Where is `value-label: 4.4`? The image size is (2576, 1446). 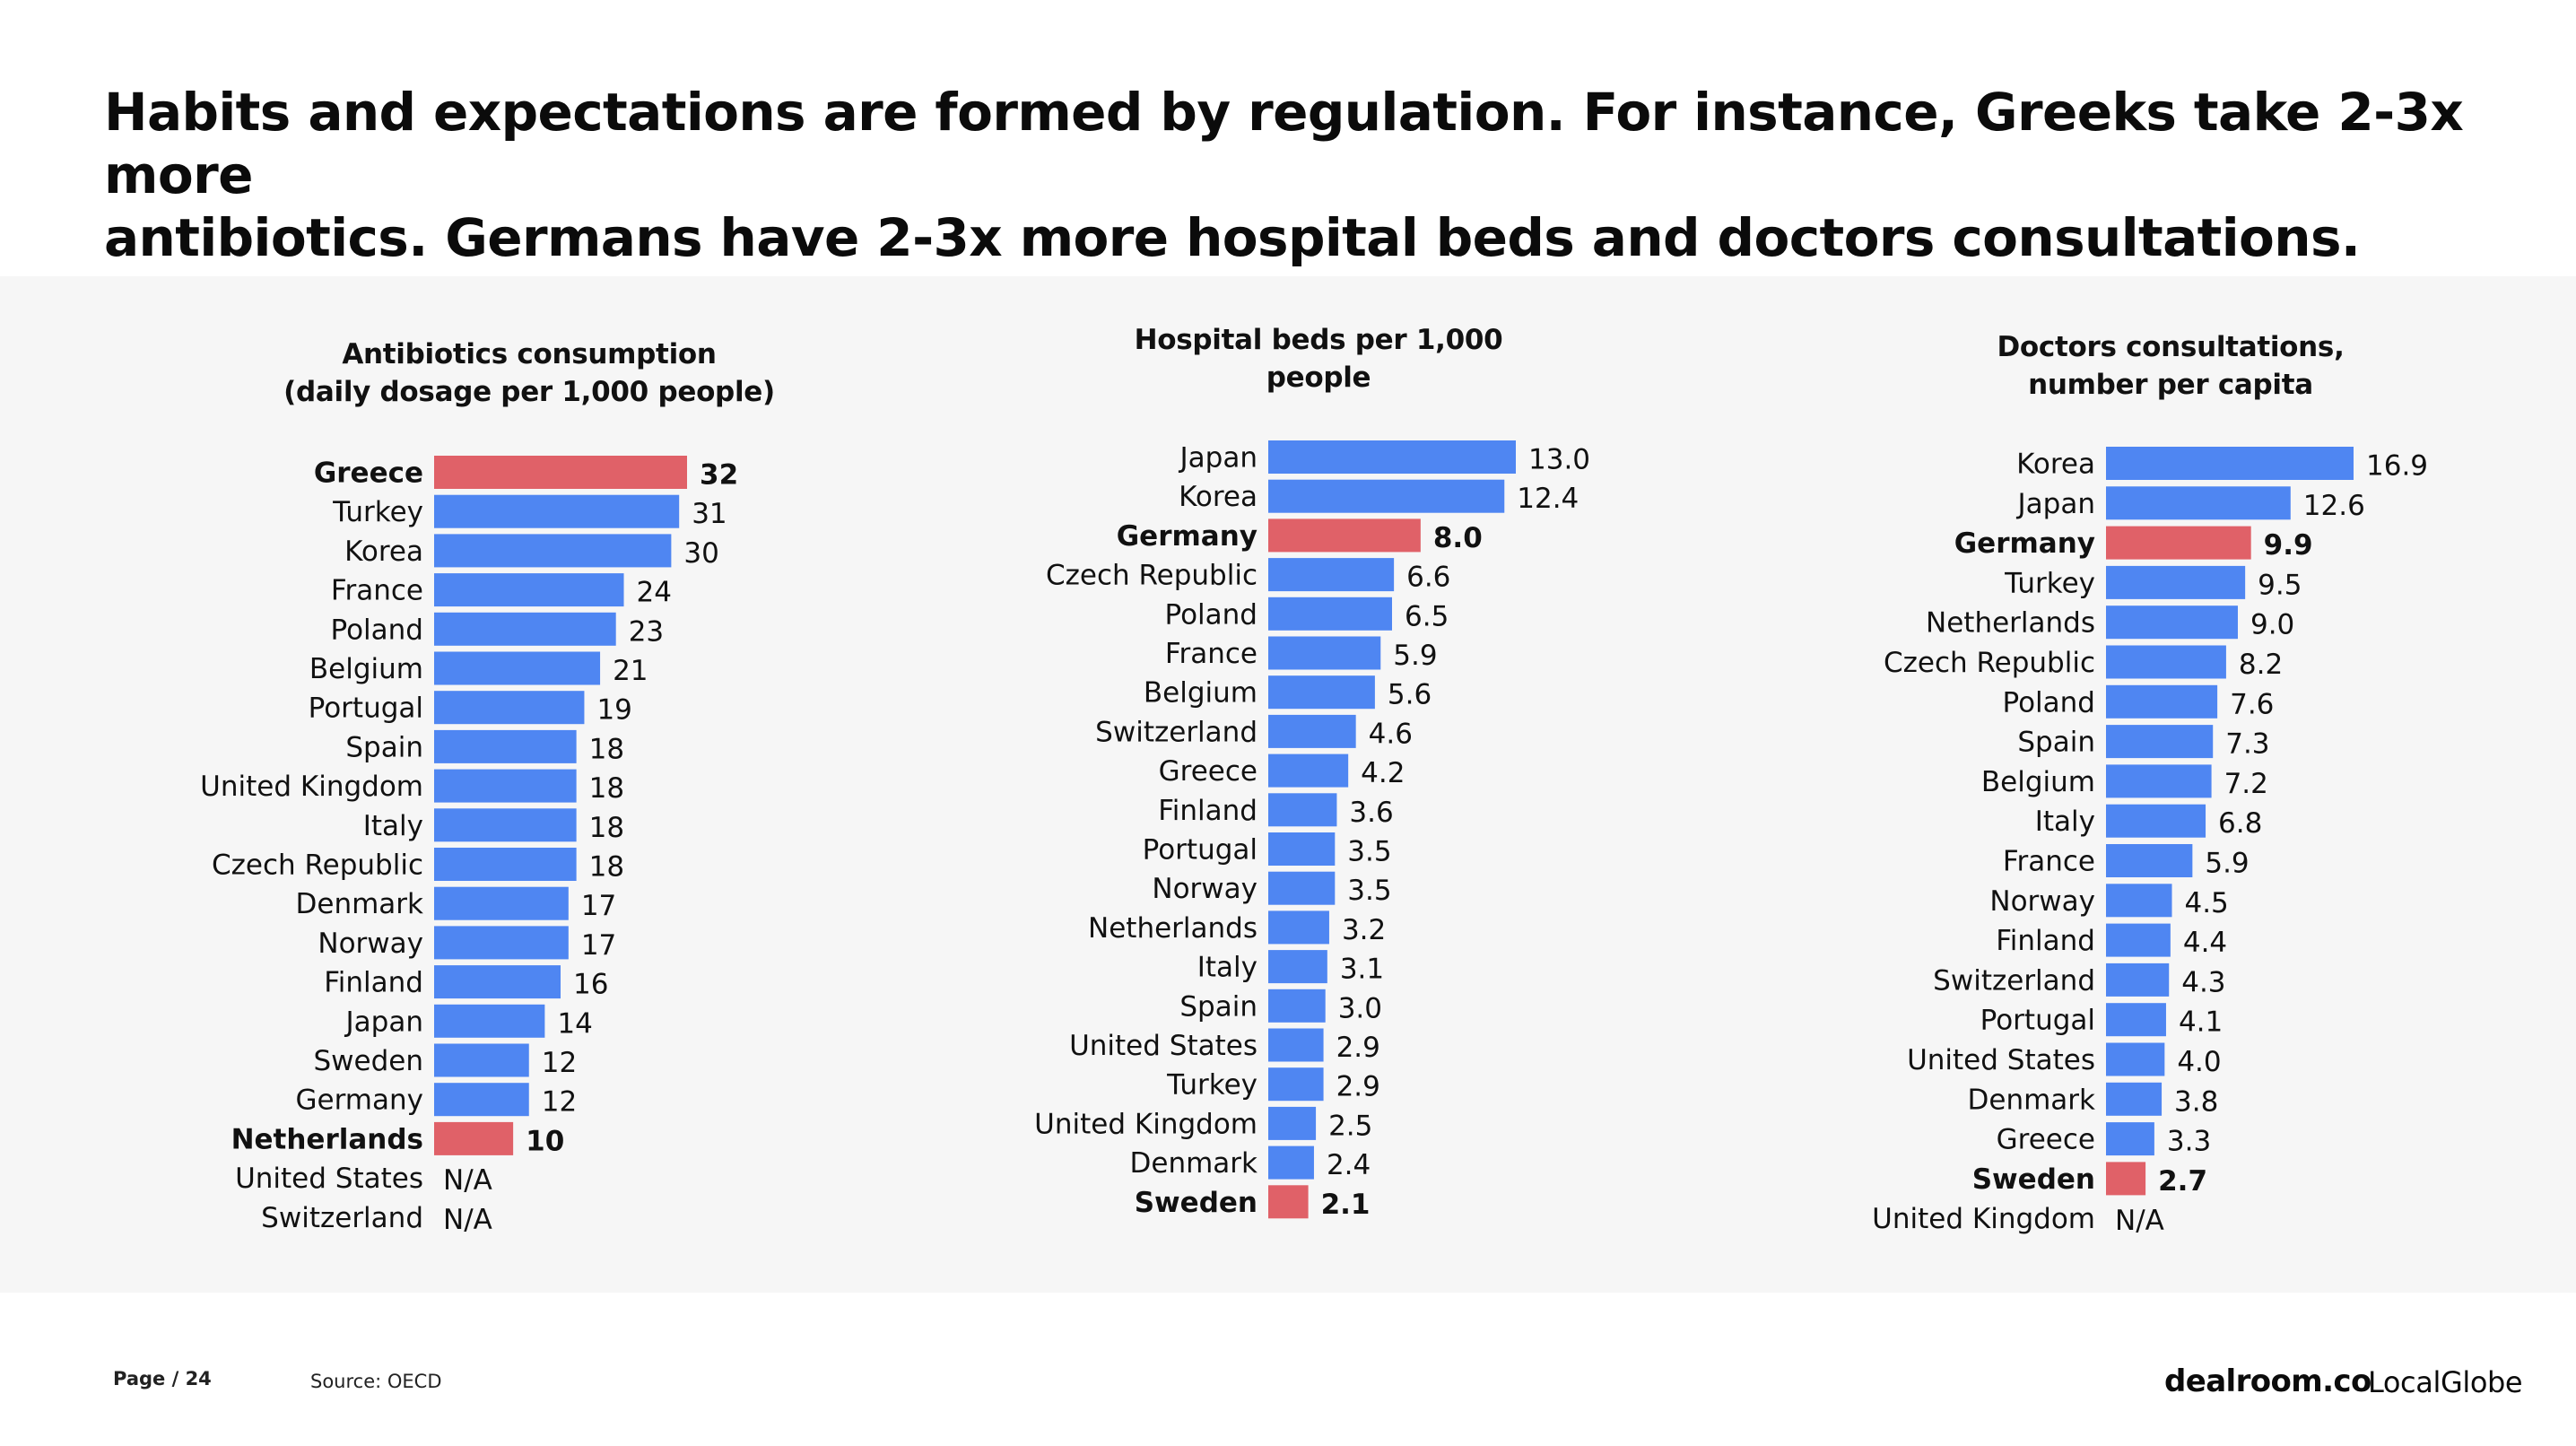 value-label: 4.4 is located at coordinates (2205, 943).